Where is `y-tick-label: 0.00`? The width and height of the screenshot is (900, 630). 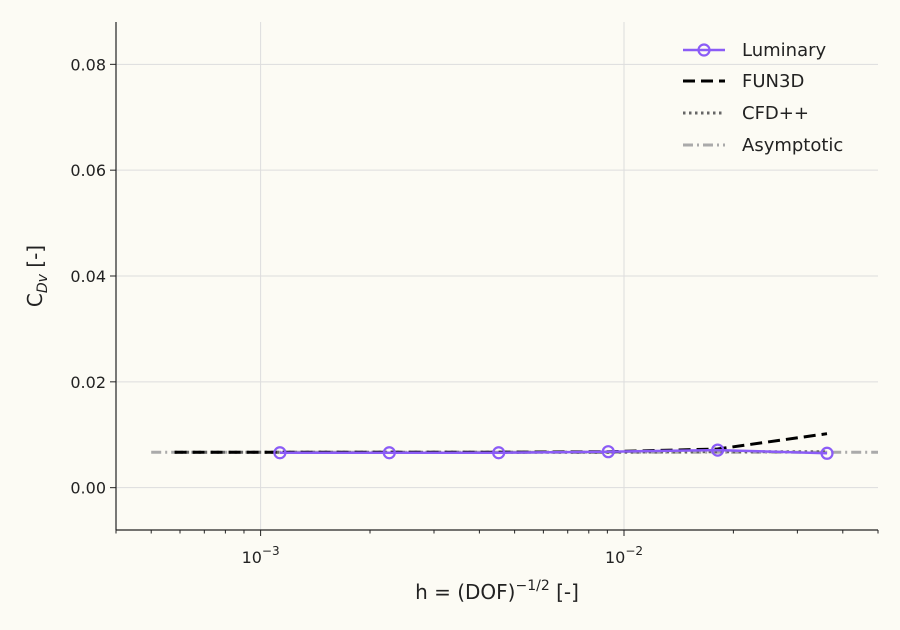
y-tick-label: 0.00 is located at coordinates (88, 488).